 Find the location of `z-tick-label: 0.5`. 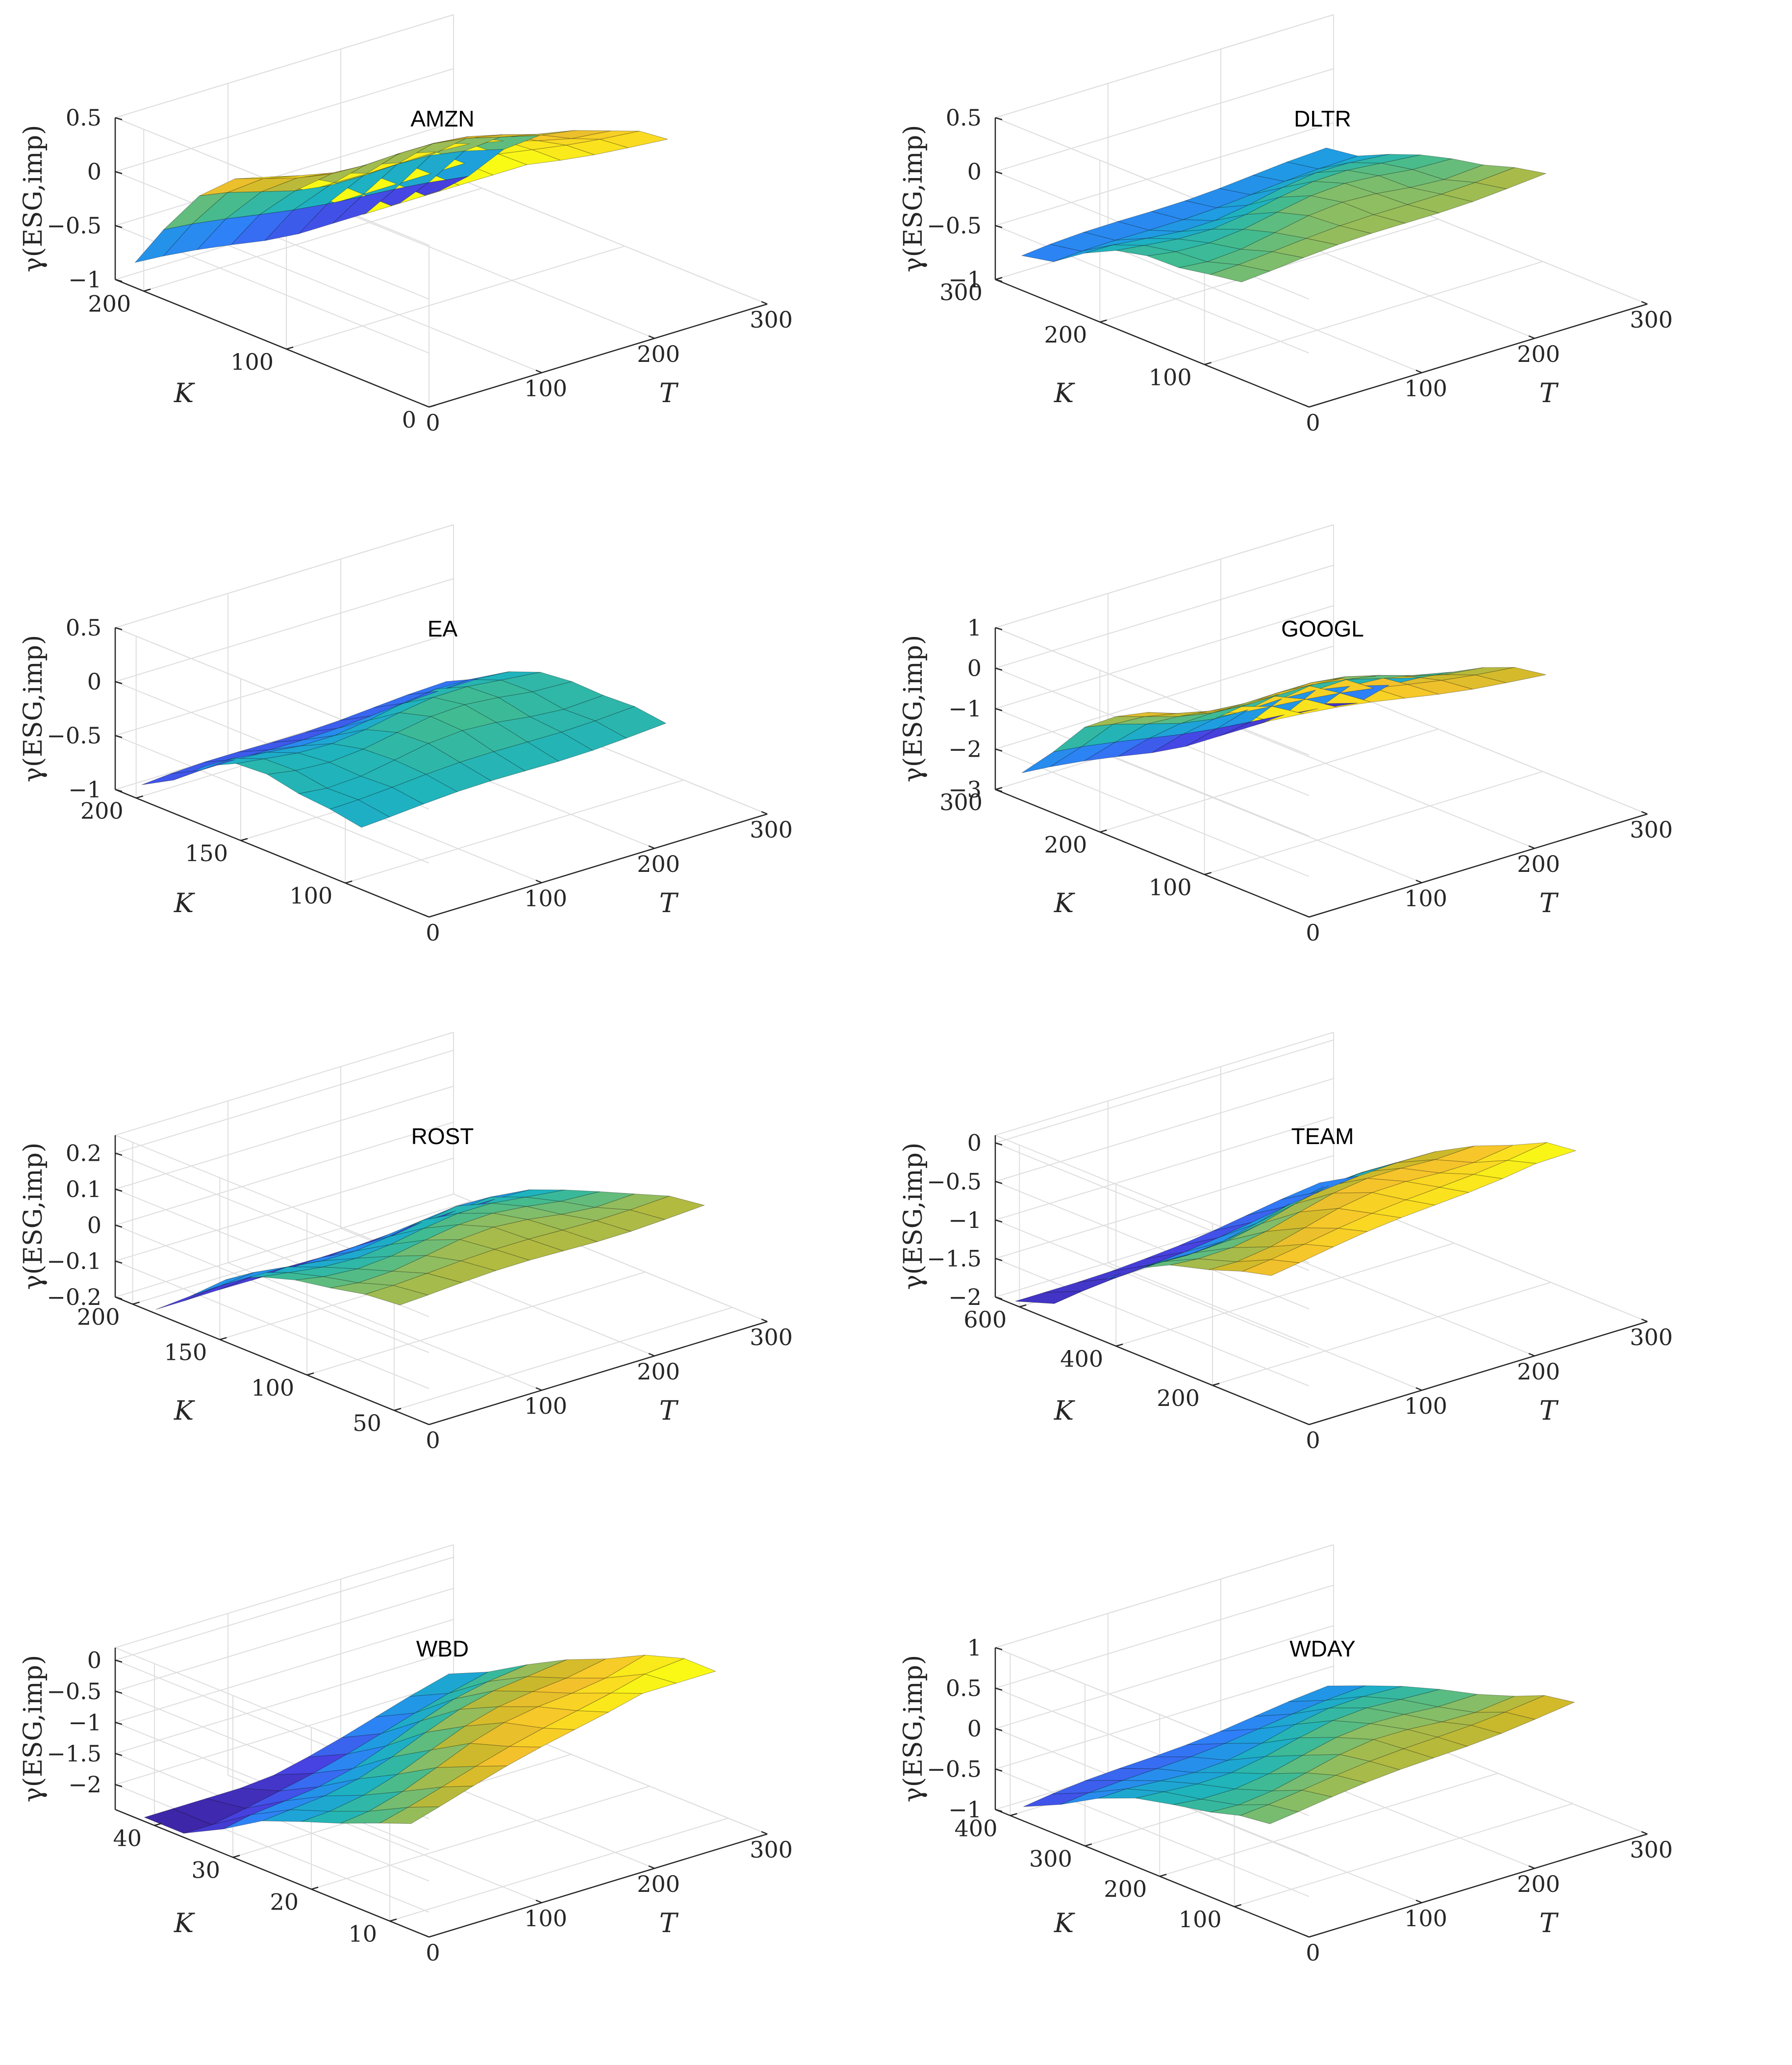

z-tick-label: 0.5 is located at coordinates (964, 1688).